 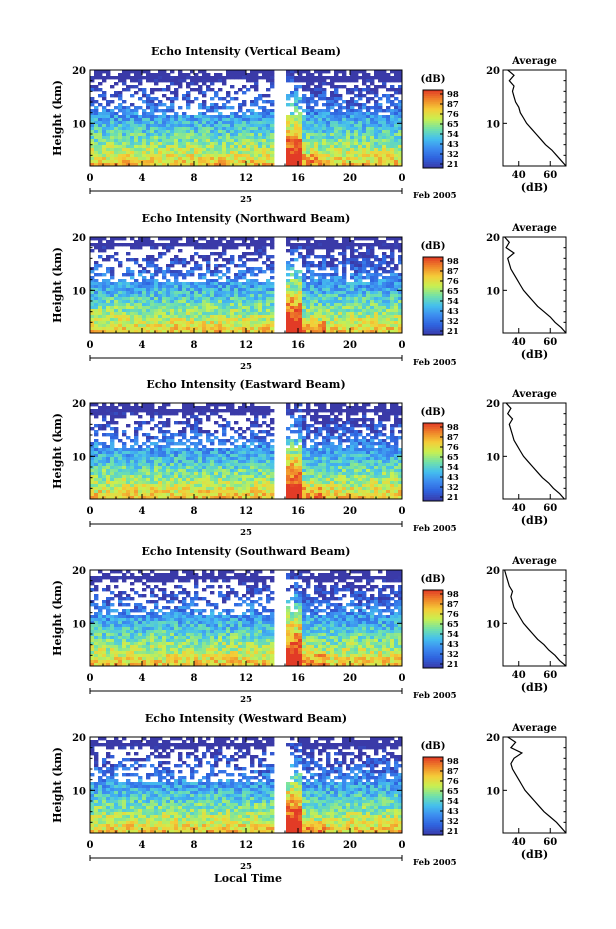 I want to click on average-x-label: (dB), so click(x=534, y=354).